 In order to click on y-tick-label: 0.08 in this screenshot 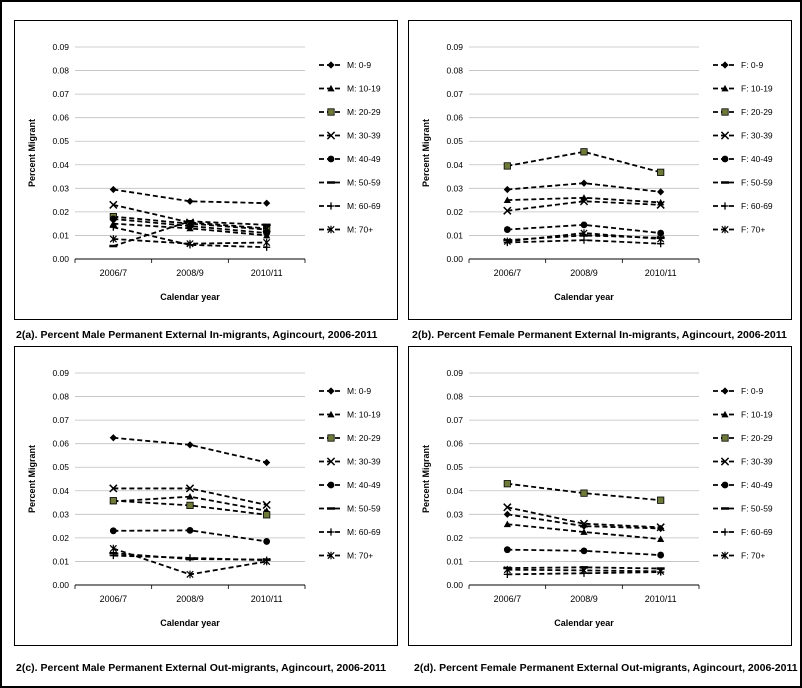, I will do `click(454, 71)`.